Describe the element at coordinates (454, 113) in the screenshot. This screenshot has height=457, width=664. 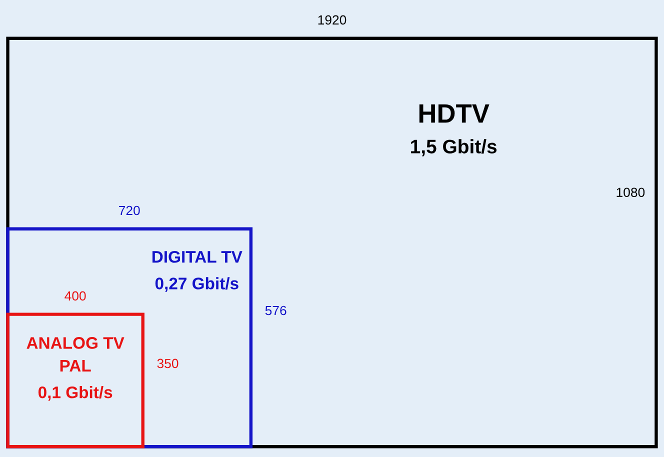
I see `category-label: HDTV` at that location.